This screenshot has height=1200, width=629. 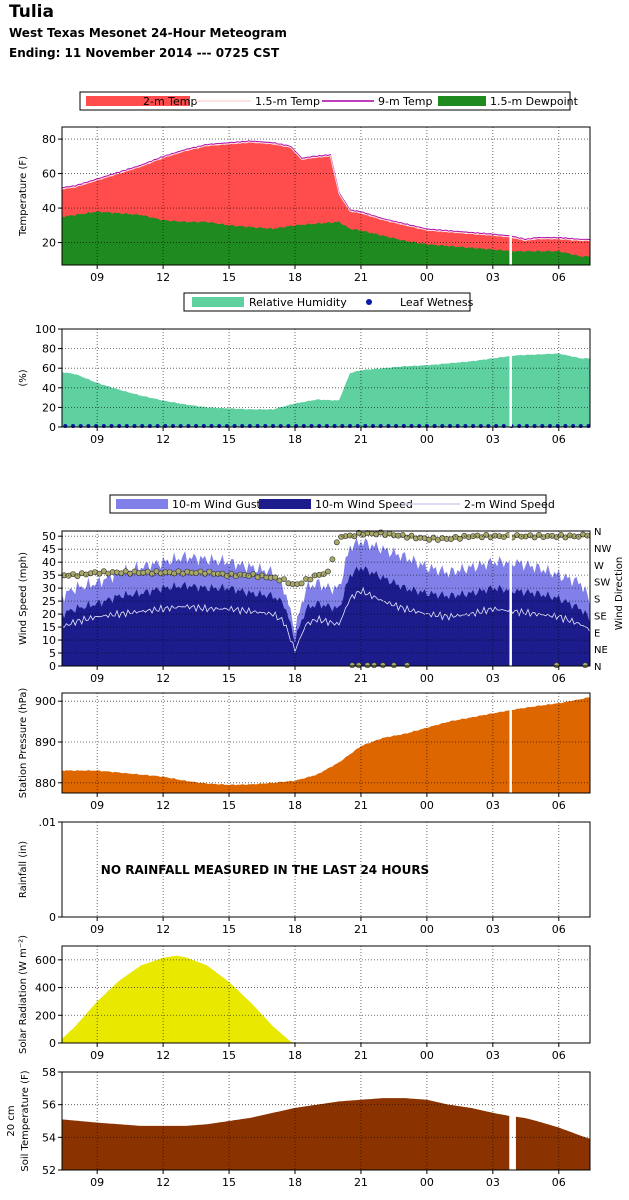 I want to click on rh-ytick-label: 100, so click(x=45, y=329).